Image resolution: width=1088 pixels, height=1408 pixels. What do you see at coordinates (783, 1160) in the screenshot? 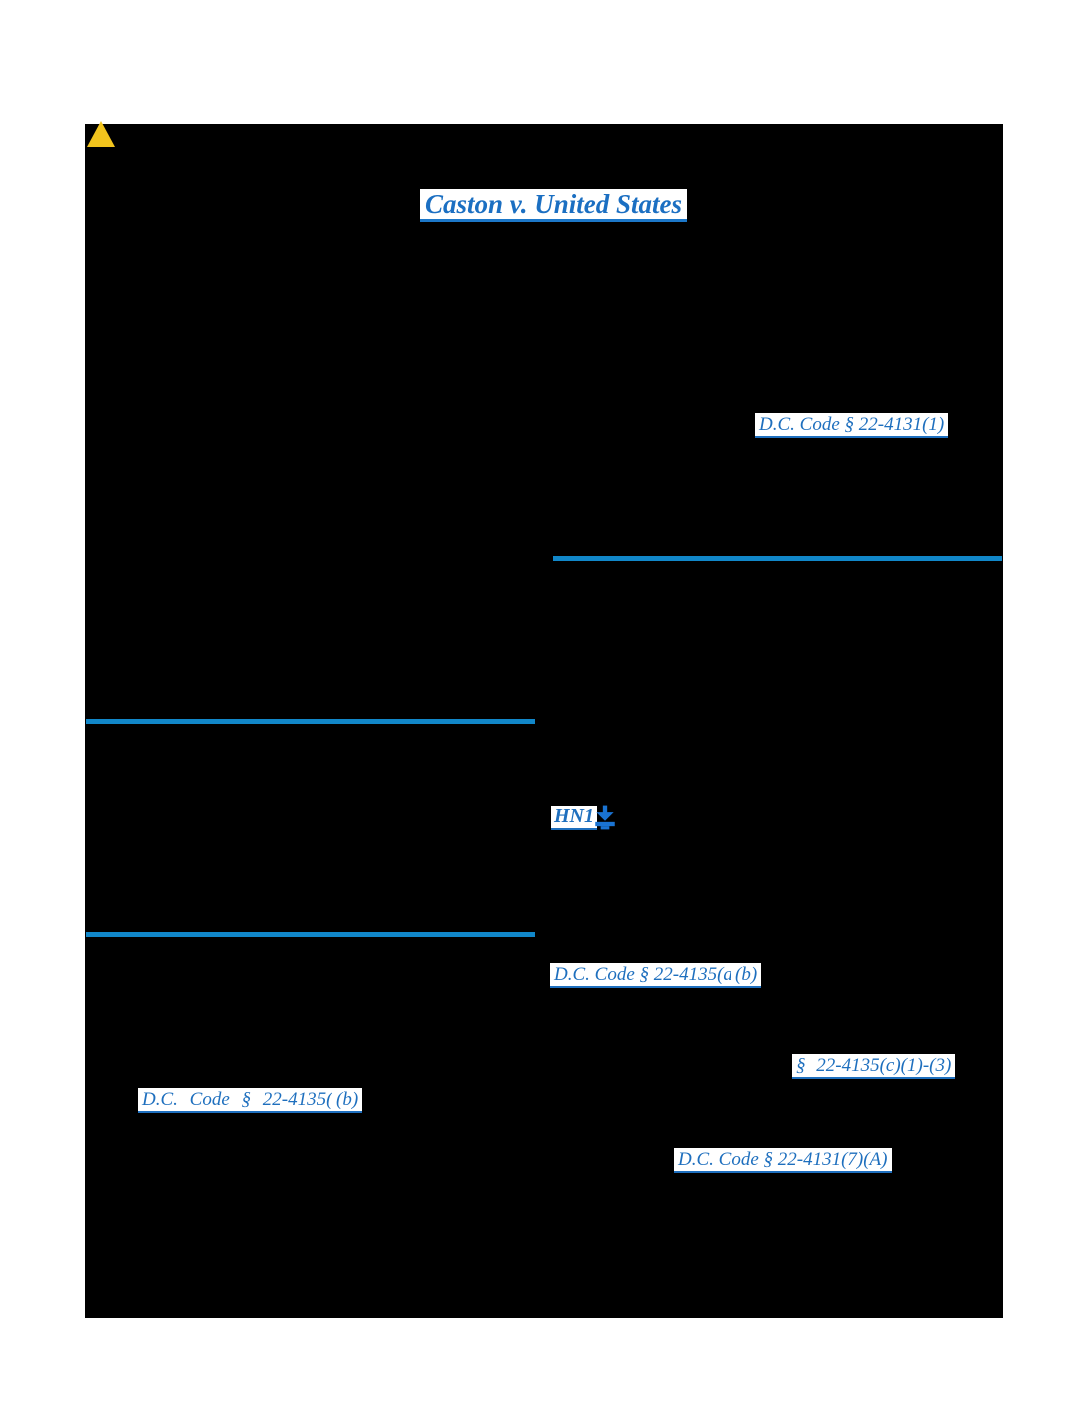
I see `statute-link-dc-code-22-4131-7-a: D.C. Code § 22-4131(7)(A)` at bounding box center [783, 1160].